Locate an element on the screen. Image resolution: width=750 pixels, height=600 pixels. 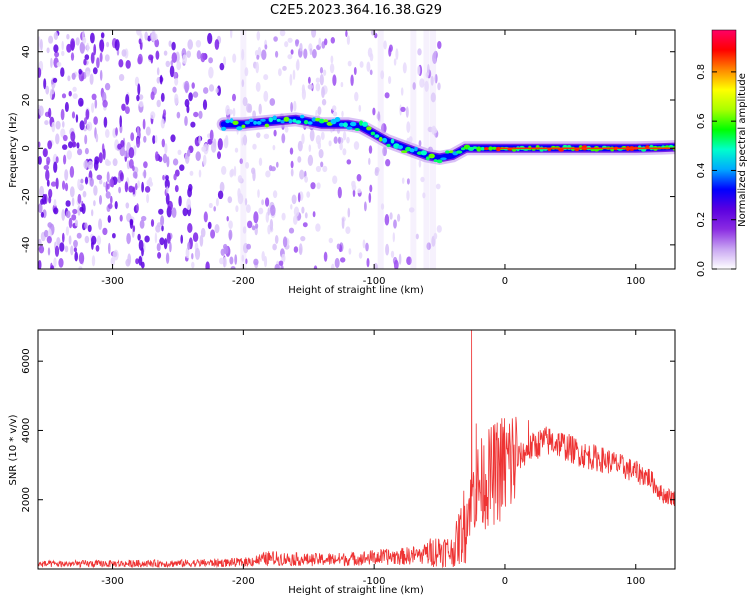
spectrogram-y-tick-label: 40 is located at coordinates (26, 51).